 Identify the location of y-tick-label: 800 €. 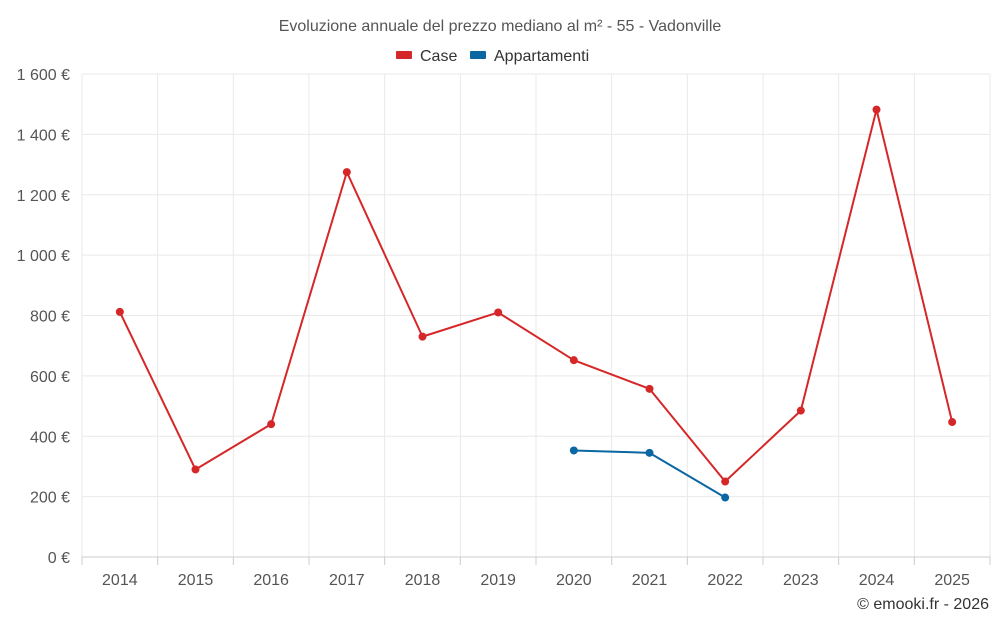
(50, 317).